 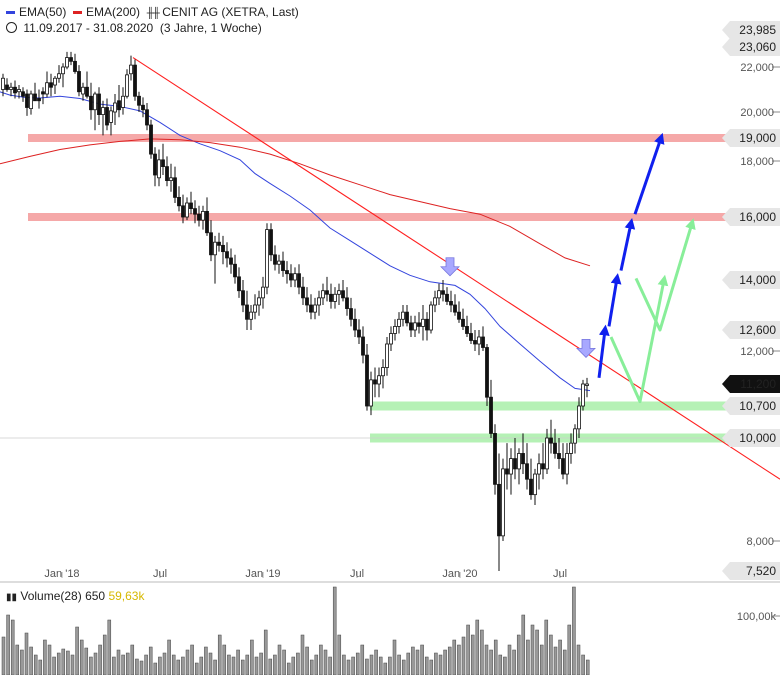 What do you see at coordinates (757, 217) in the screenshot?
I see `price-level-label: 16,000` at bounding box center [757, 217].